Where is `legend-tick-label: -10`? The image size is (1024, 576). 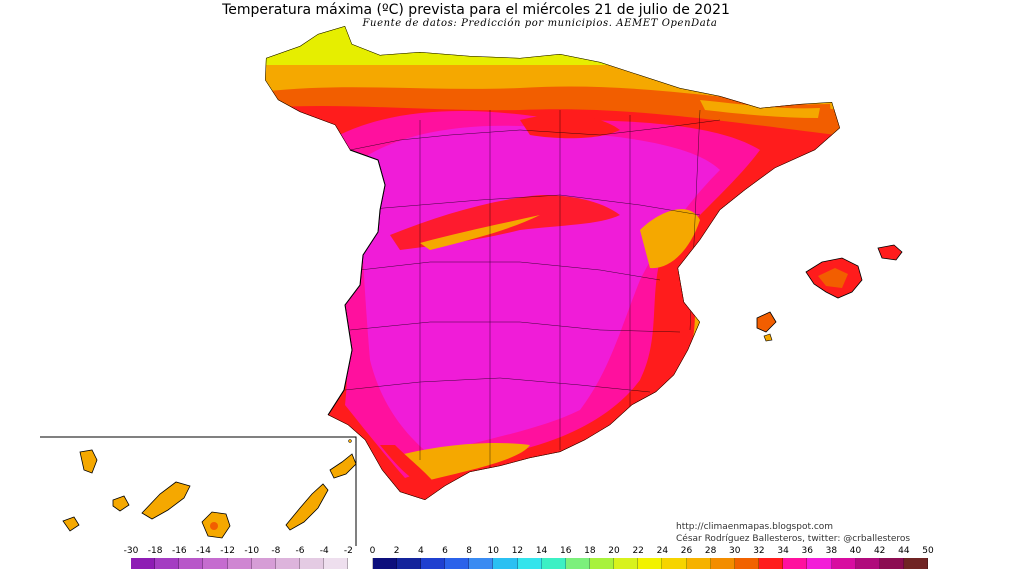
legend-tick-label: -10 is located at coordinates (252, 551).